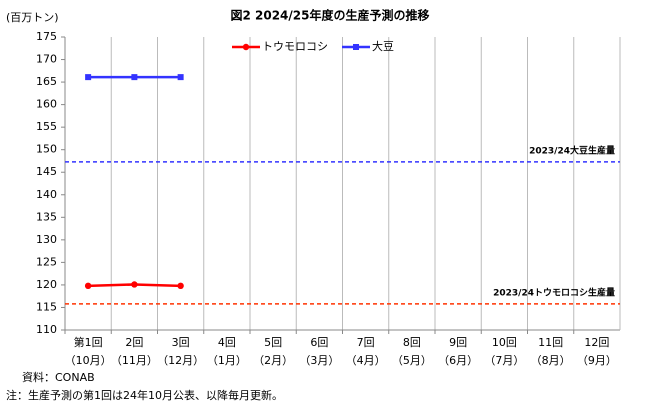  Describe the element at coordinates (46, 329) in the screenshot. I see `y-tick-label: 110` at that location.